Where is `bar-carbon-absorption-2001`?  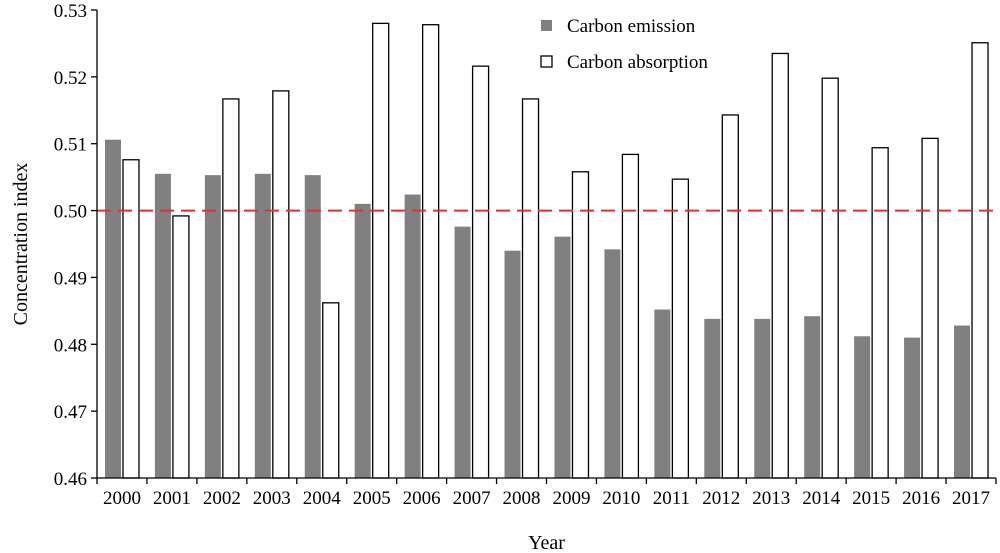 bar-carbon-absorption-2001 is located at coordinates (181, 347).